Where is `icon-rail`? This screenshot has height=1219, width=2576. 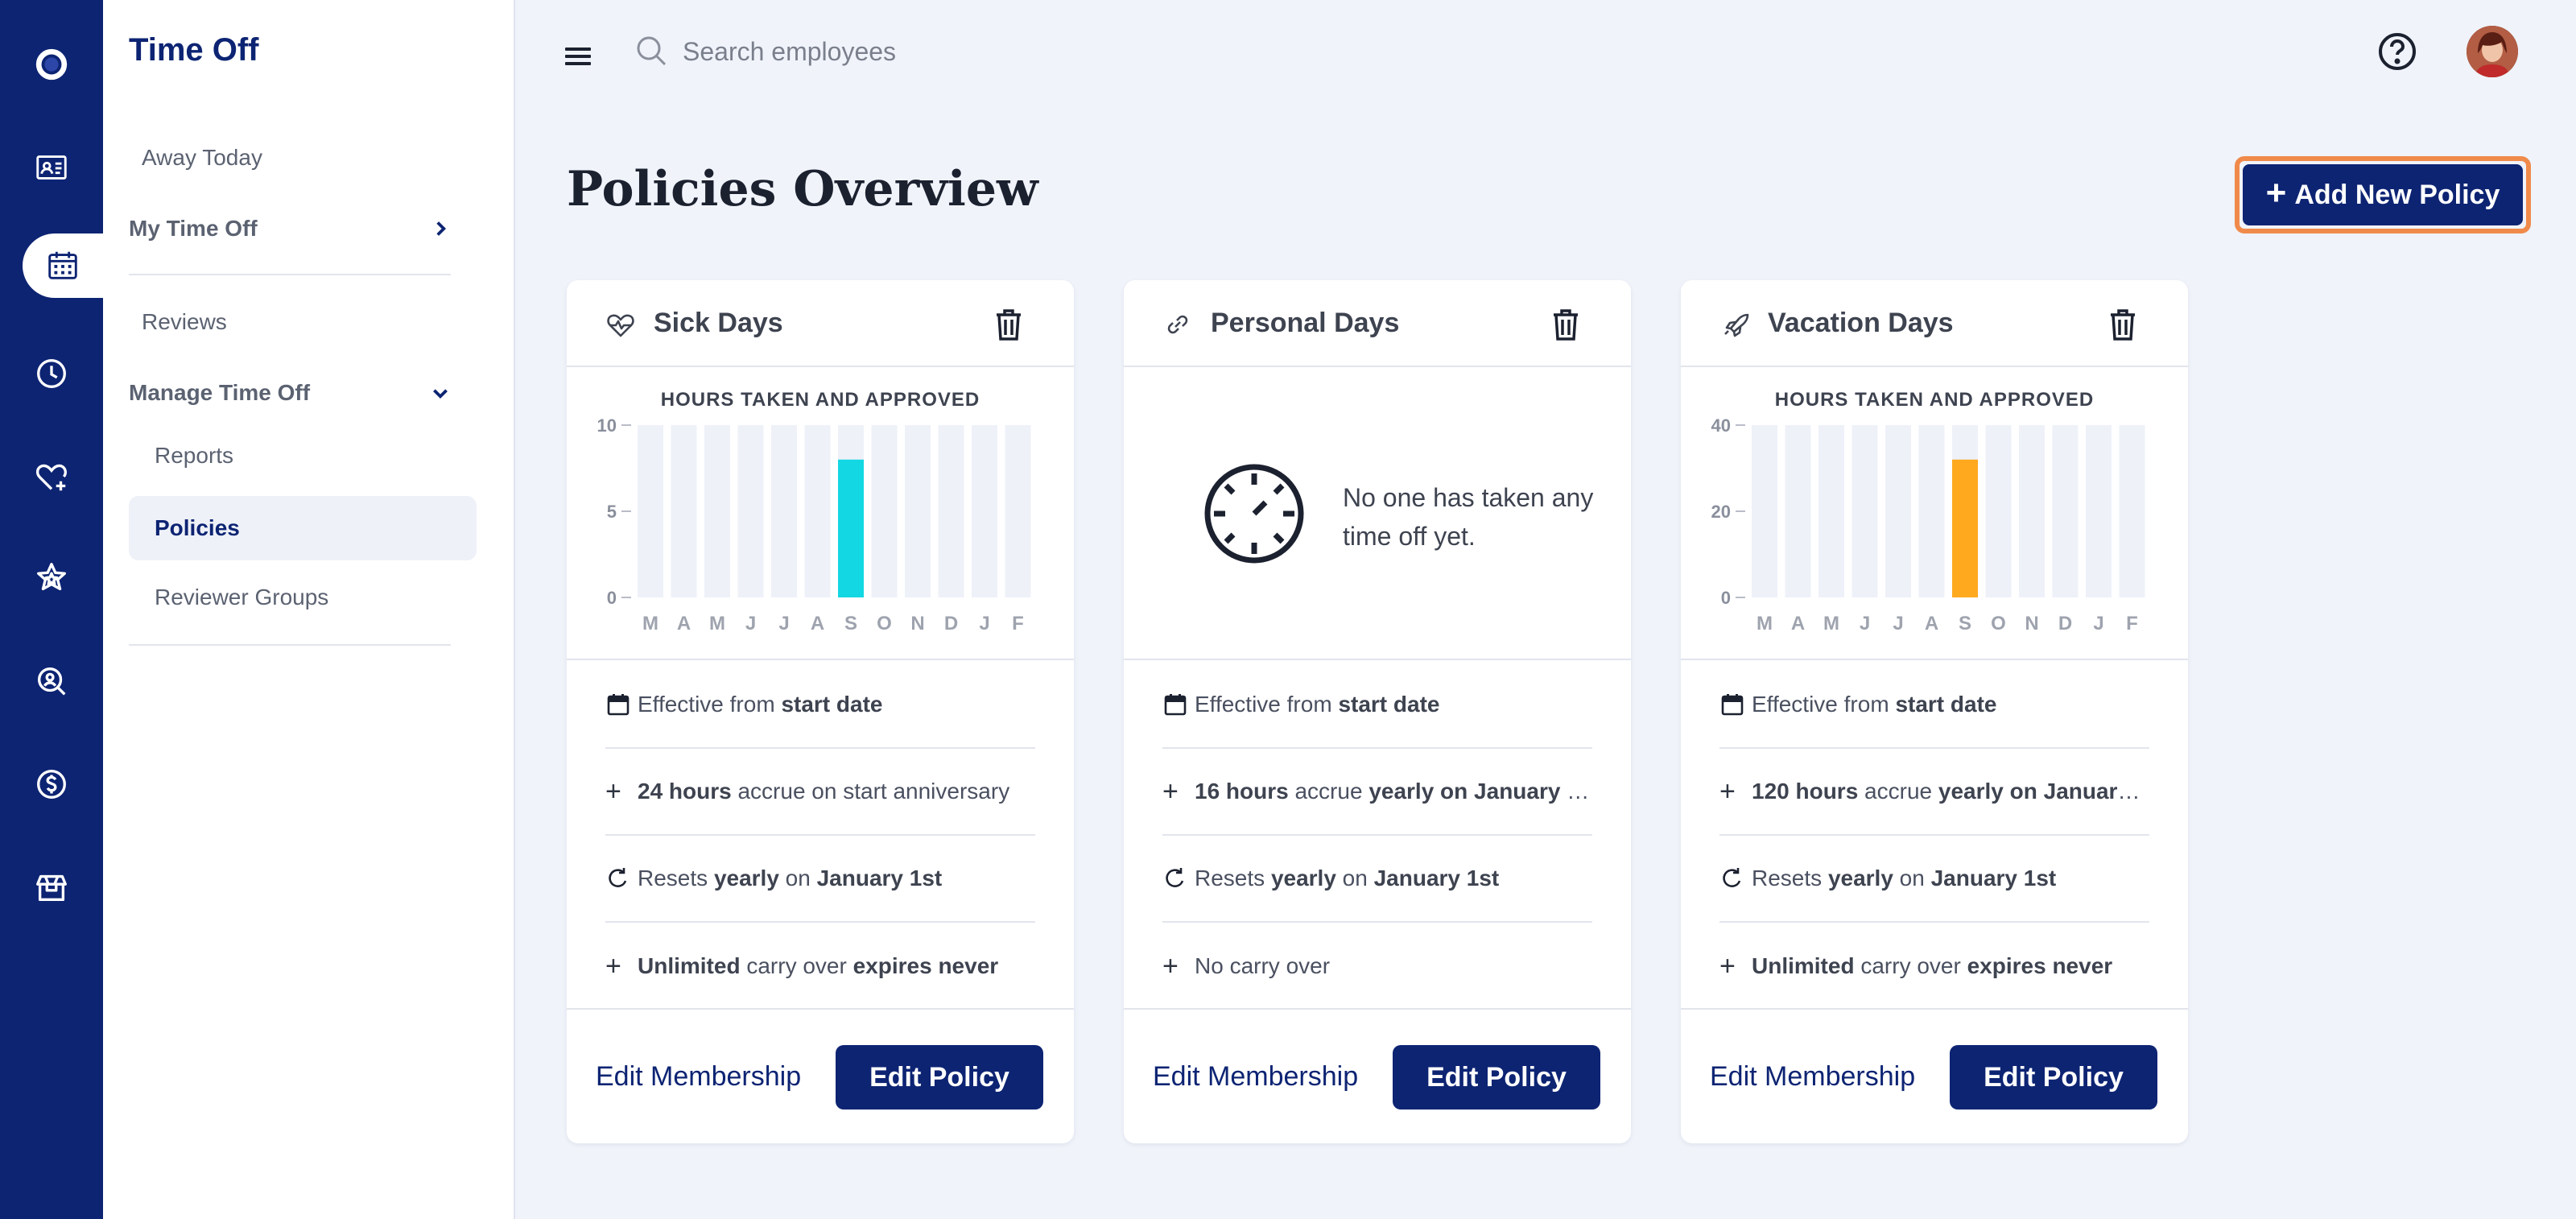
icon-rail is located at coordinates (51, 609).